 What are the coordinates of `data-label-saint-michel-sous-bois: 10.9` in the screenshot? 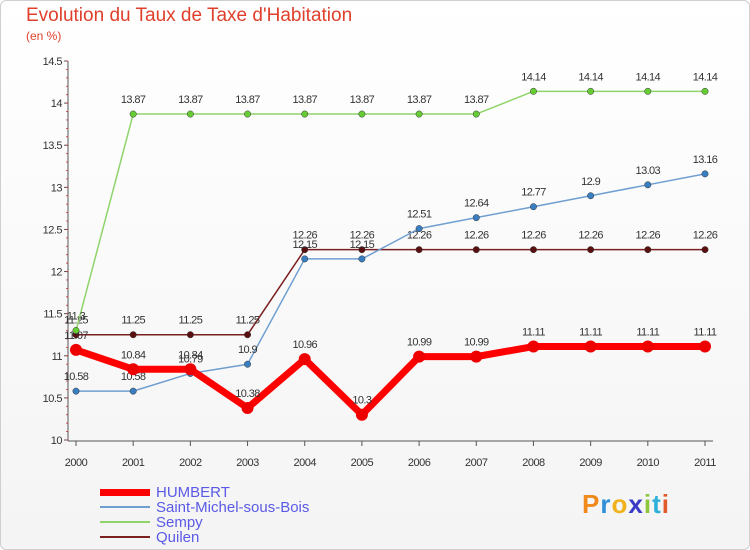 It's located at (247, 350).